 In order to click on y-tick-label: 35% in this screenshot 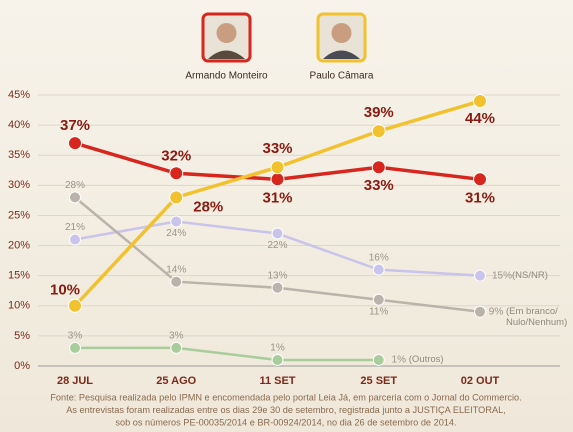, I will do `click(19, 155)`.